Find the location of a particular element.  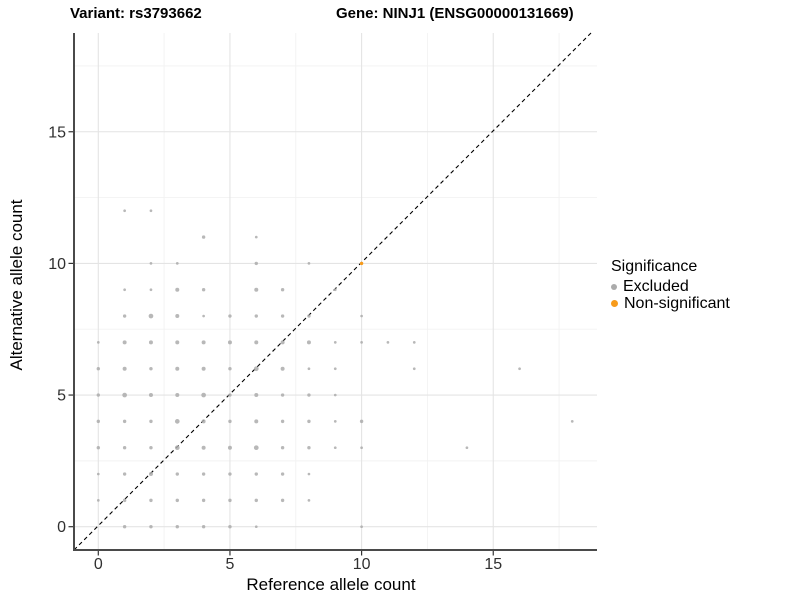

legend-item-label: Non-significant is located at coordinates (677, 303).